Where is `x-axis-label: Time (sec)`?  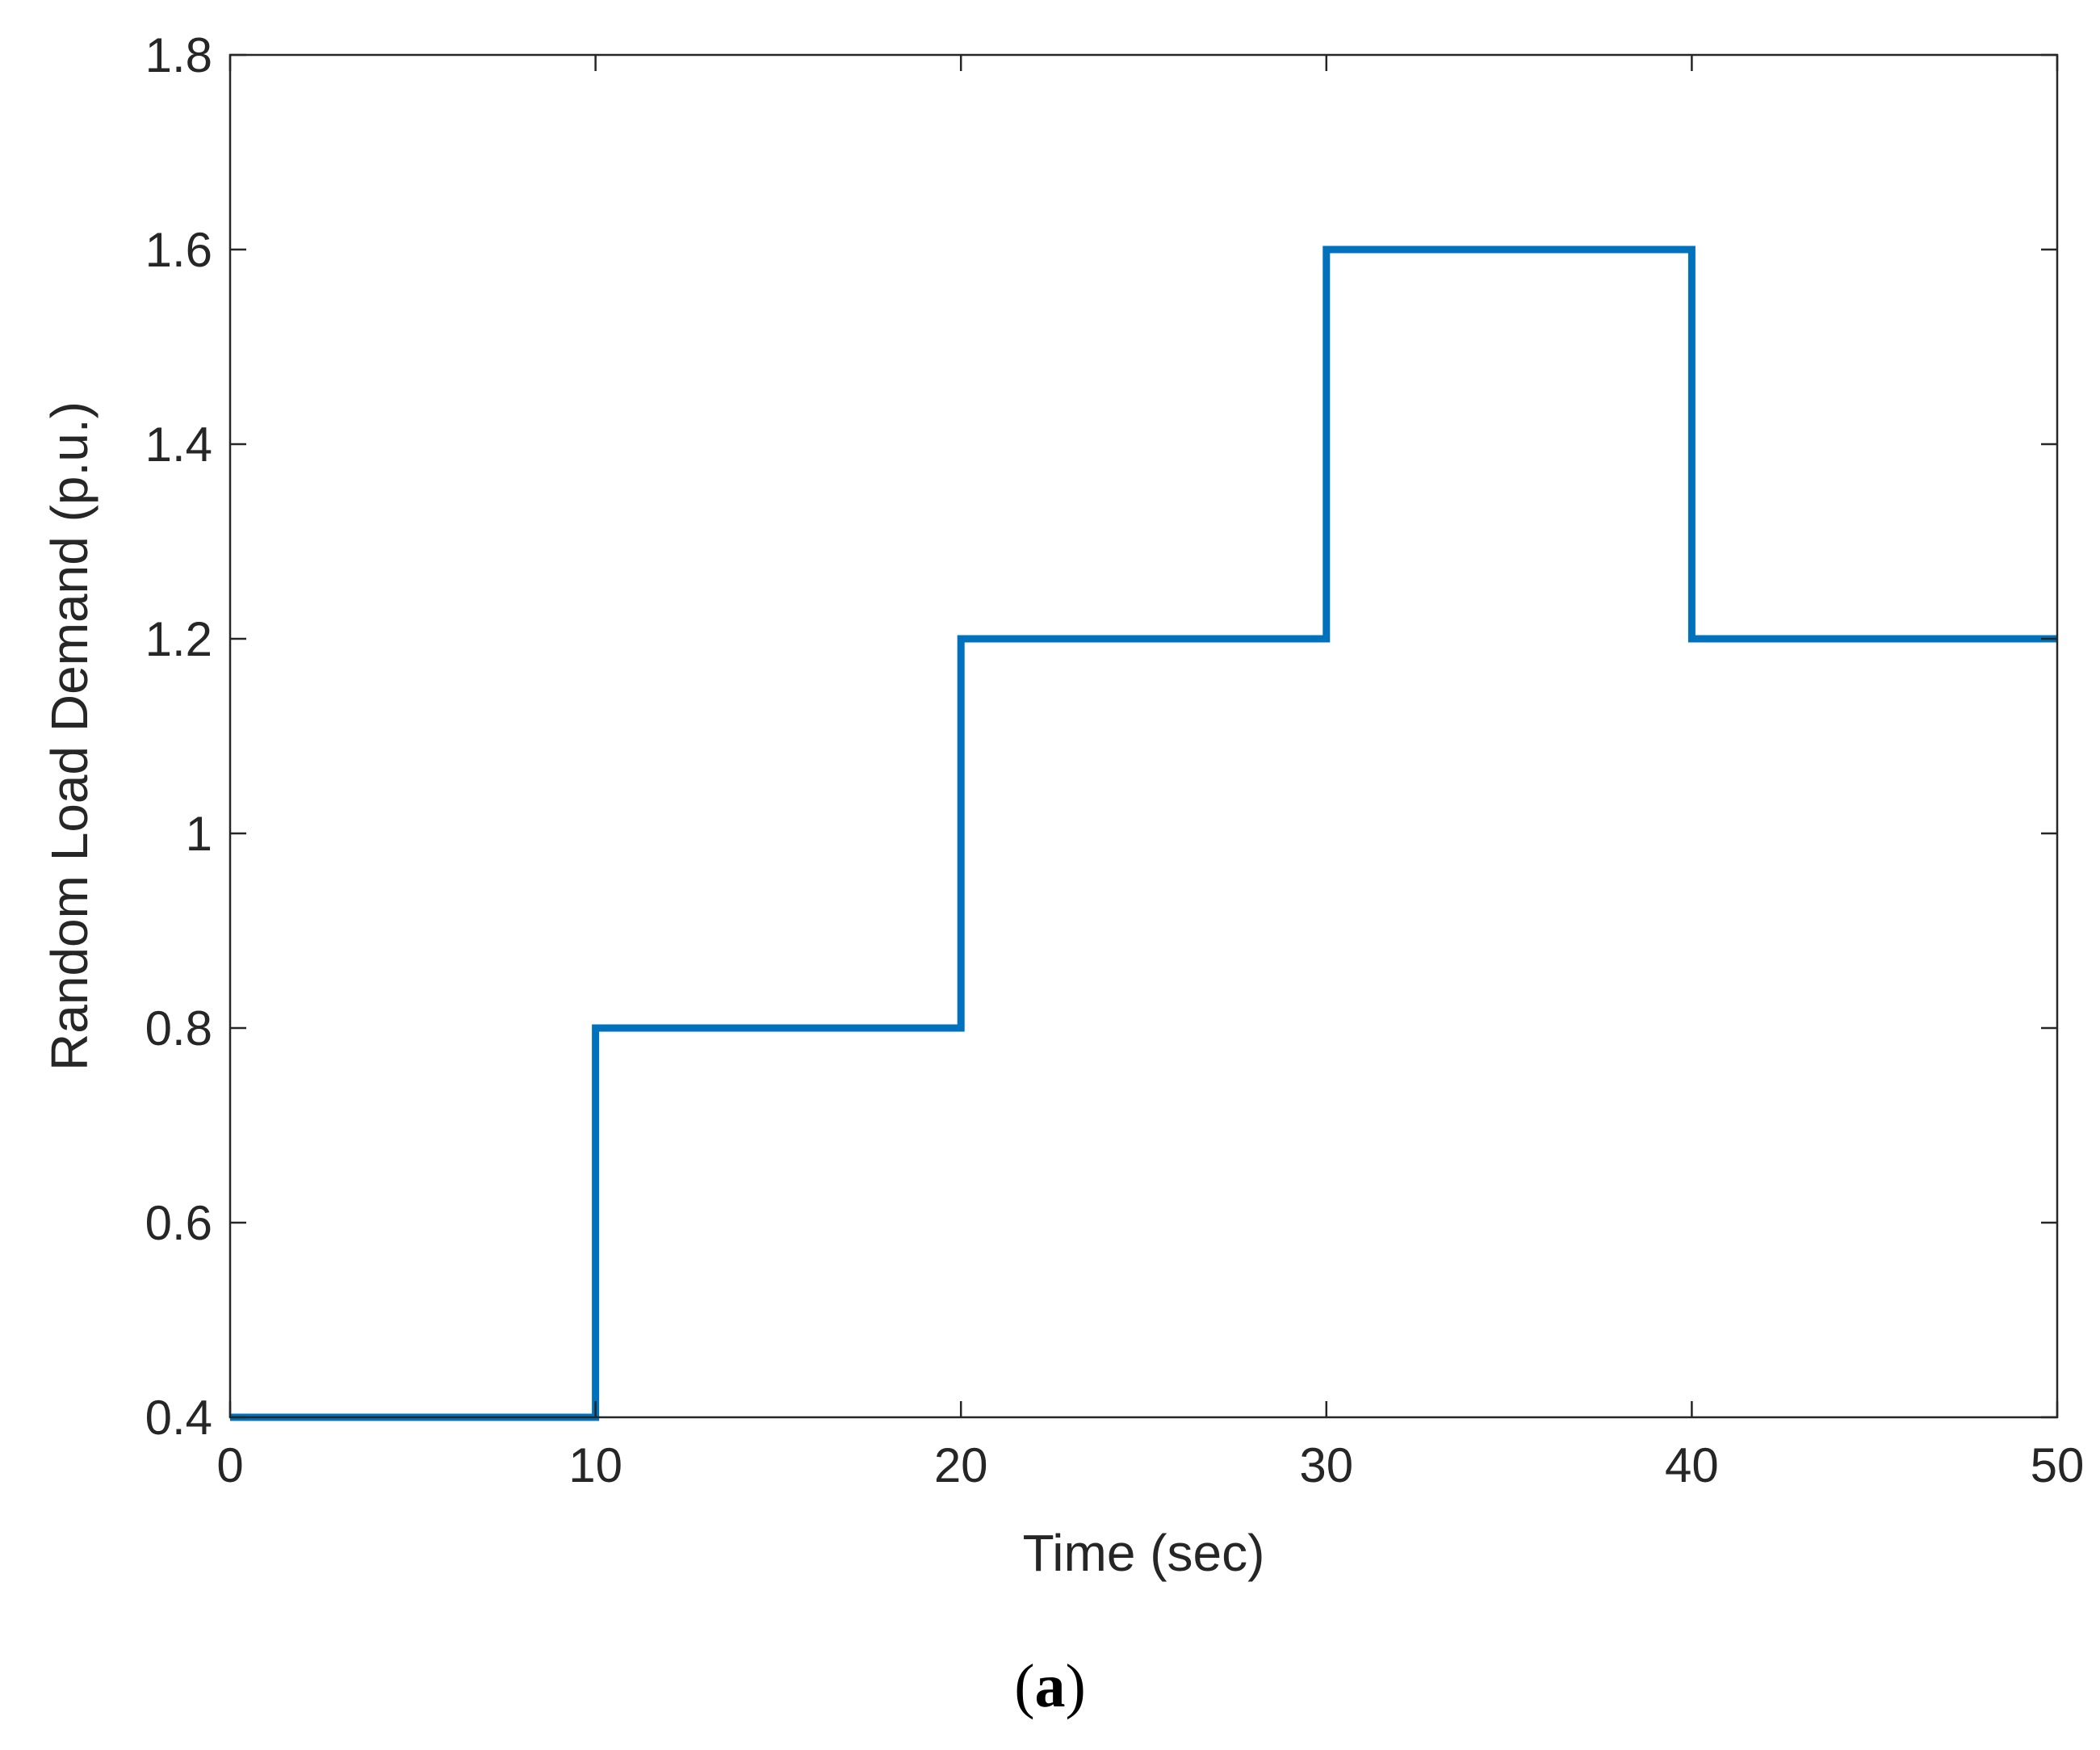
x-axis-label: Time (sec) is located at coordinates (1144, 1553).